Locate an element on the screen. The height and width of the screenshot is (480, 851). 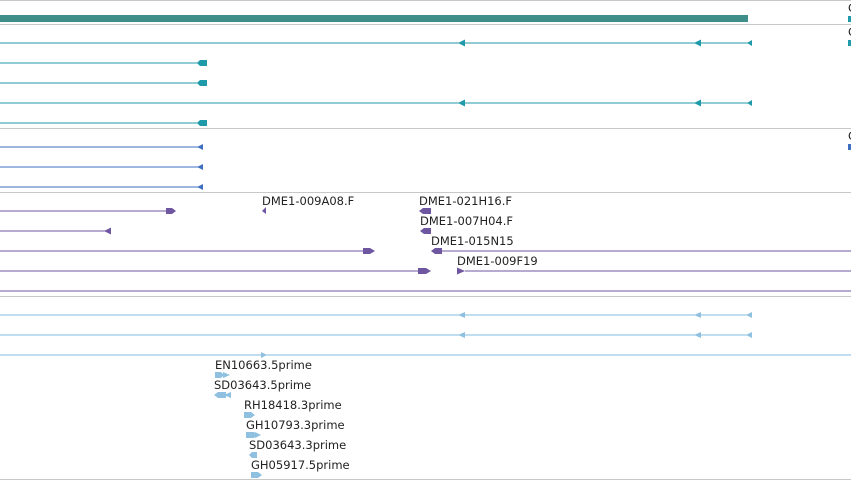
clone-row: DME1-007H04.F is located at coordinates (256, 224).